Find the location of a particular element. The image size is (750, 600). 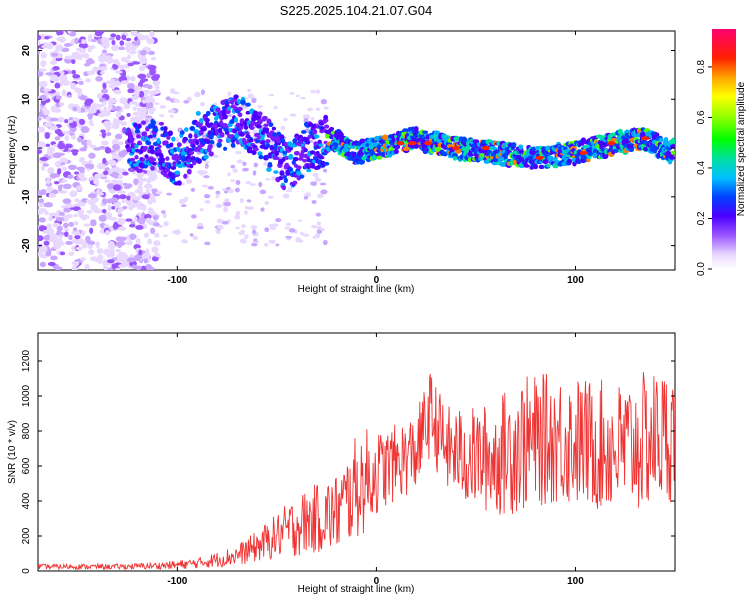

heatmap-xtick-label: 0 is located at coordinates (377, 280).